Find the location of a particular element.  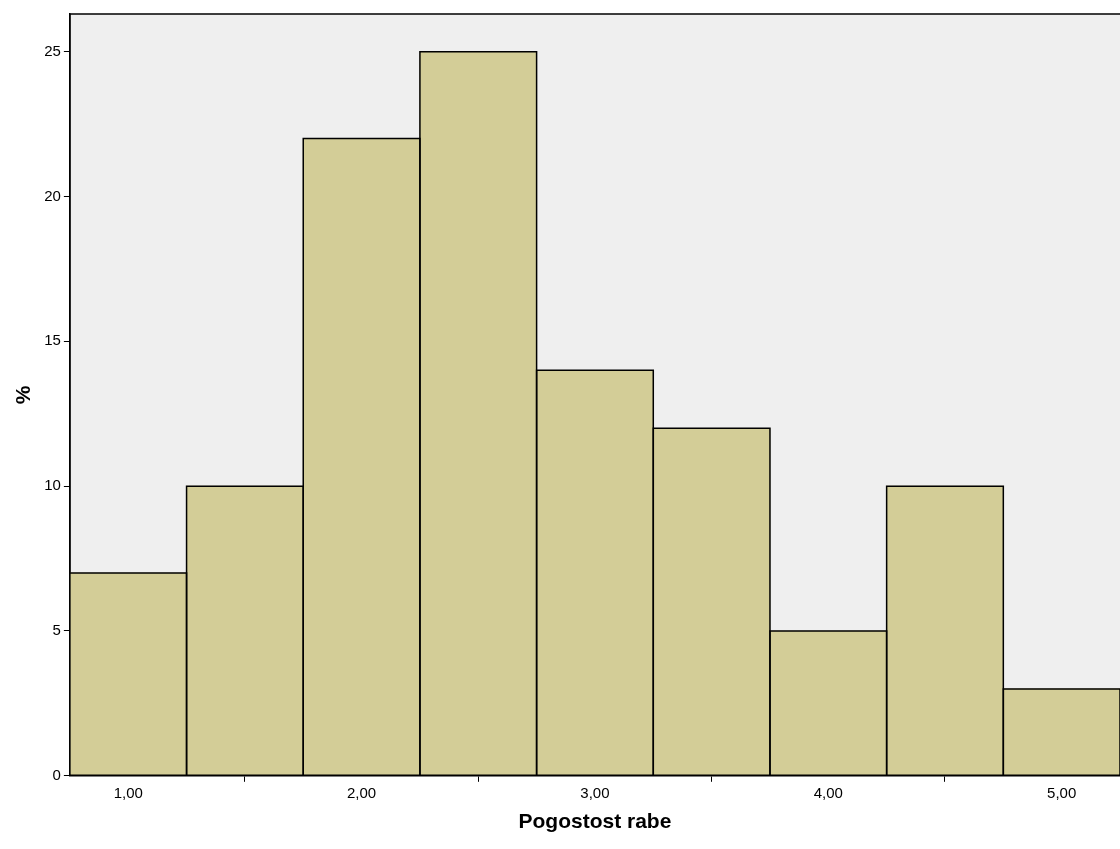

y-tick-label: 20 is located at coordinates (52, 195).